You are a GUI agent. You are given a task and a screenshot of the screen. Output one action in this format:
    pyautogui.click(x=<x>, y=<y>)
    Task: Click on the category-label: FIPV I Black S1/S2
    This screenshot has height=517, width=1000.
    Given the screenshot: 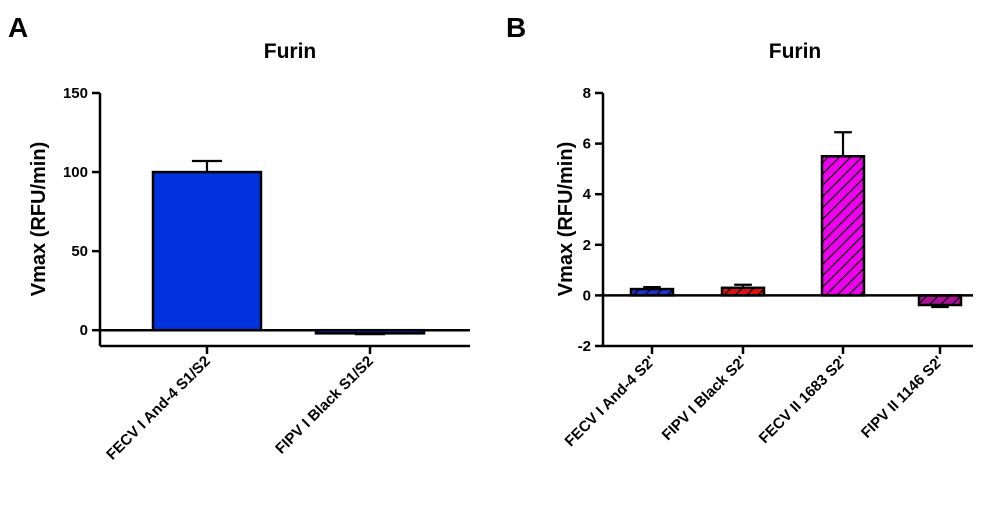 What is the action you would take?
    pyautogui.click(x=324, y=405)
    